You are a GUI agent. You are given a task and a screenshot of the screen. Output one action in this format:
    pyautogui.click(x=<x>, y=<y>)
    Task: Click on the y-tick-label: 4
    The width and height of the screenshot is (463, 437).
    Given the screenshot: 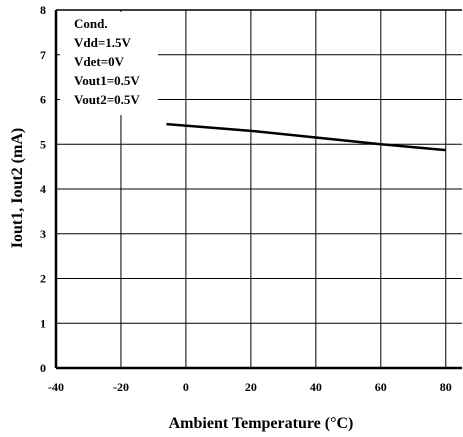 What is the action you would take?
    pyautogui.click(x=43, y=189)
    